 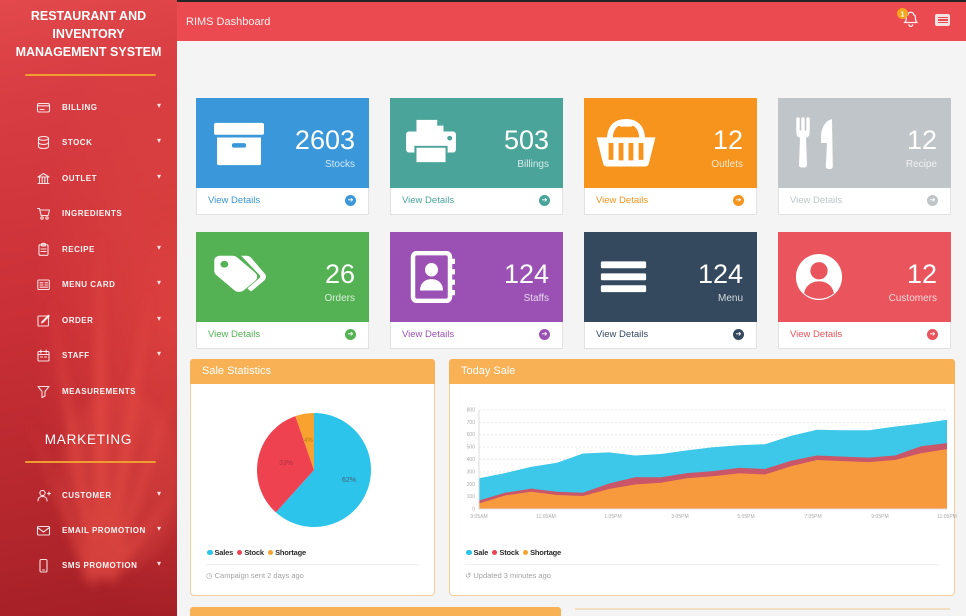 What do you see at coordinates (471, 472) in the screenshot?
I see `svg-text: 300` at bounding box center [471, 472].